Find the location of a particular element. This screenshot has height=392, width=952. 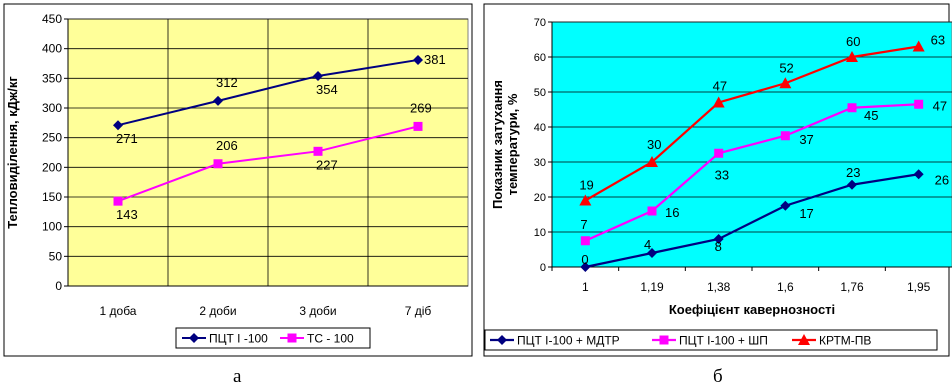

y-axis-label: Тепловиділення, кДж/кг is located at coordinates (12, 152).